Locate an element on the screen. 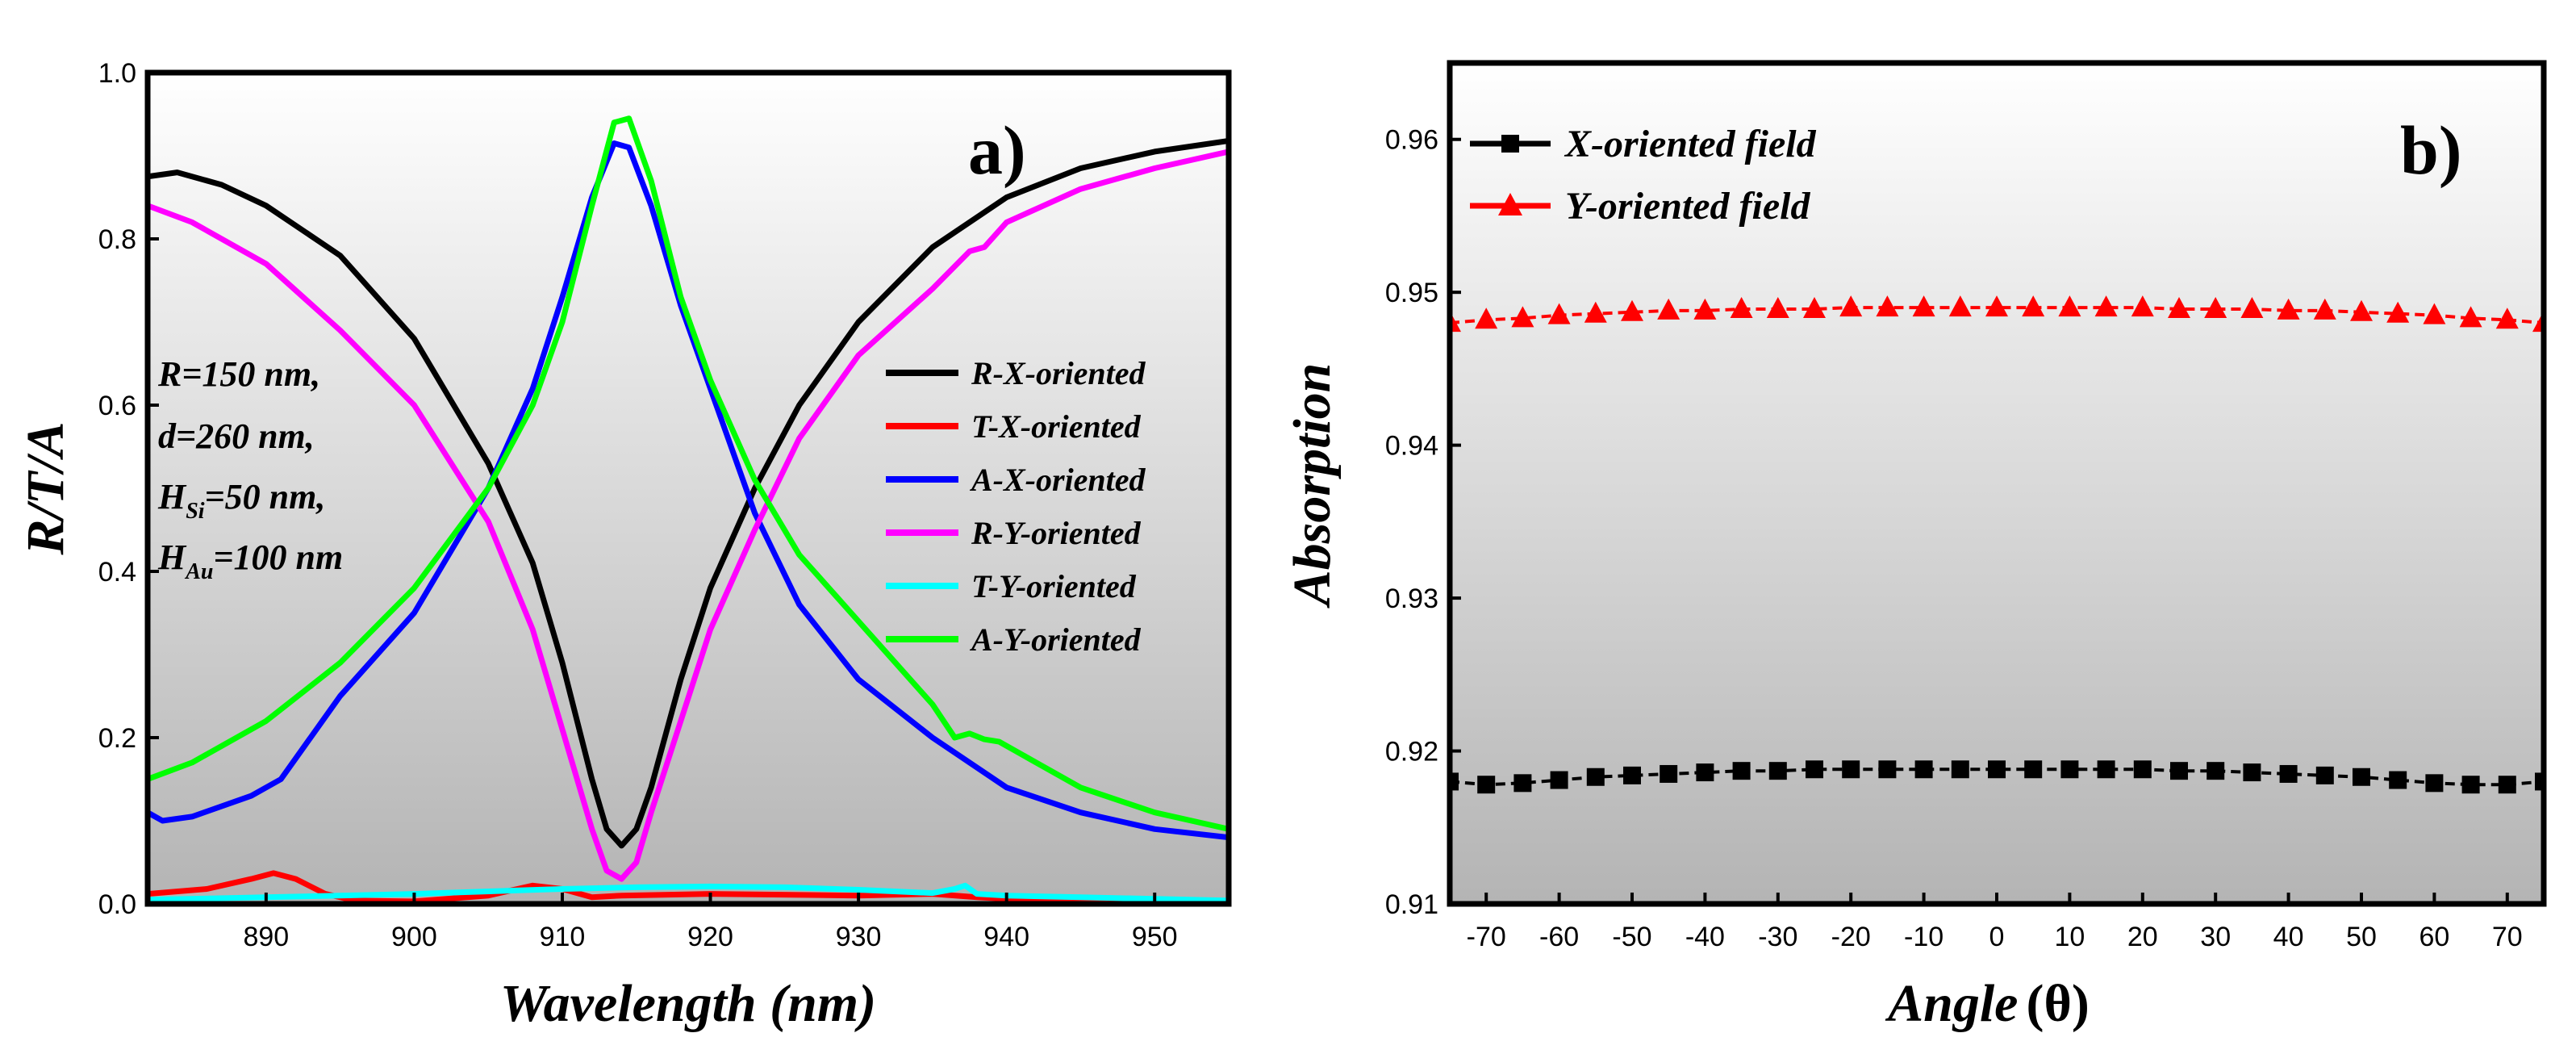 The width and height of the screenshot is (2576, 1054). legend-label-a-x-oriented: A-X-oriented is located at coordinates (1057, 480).